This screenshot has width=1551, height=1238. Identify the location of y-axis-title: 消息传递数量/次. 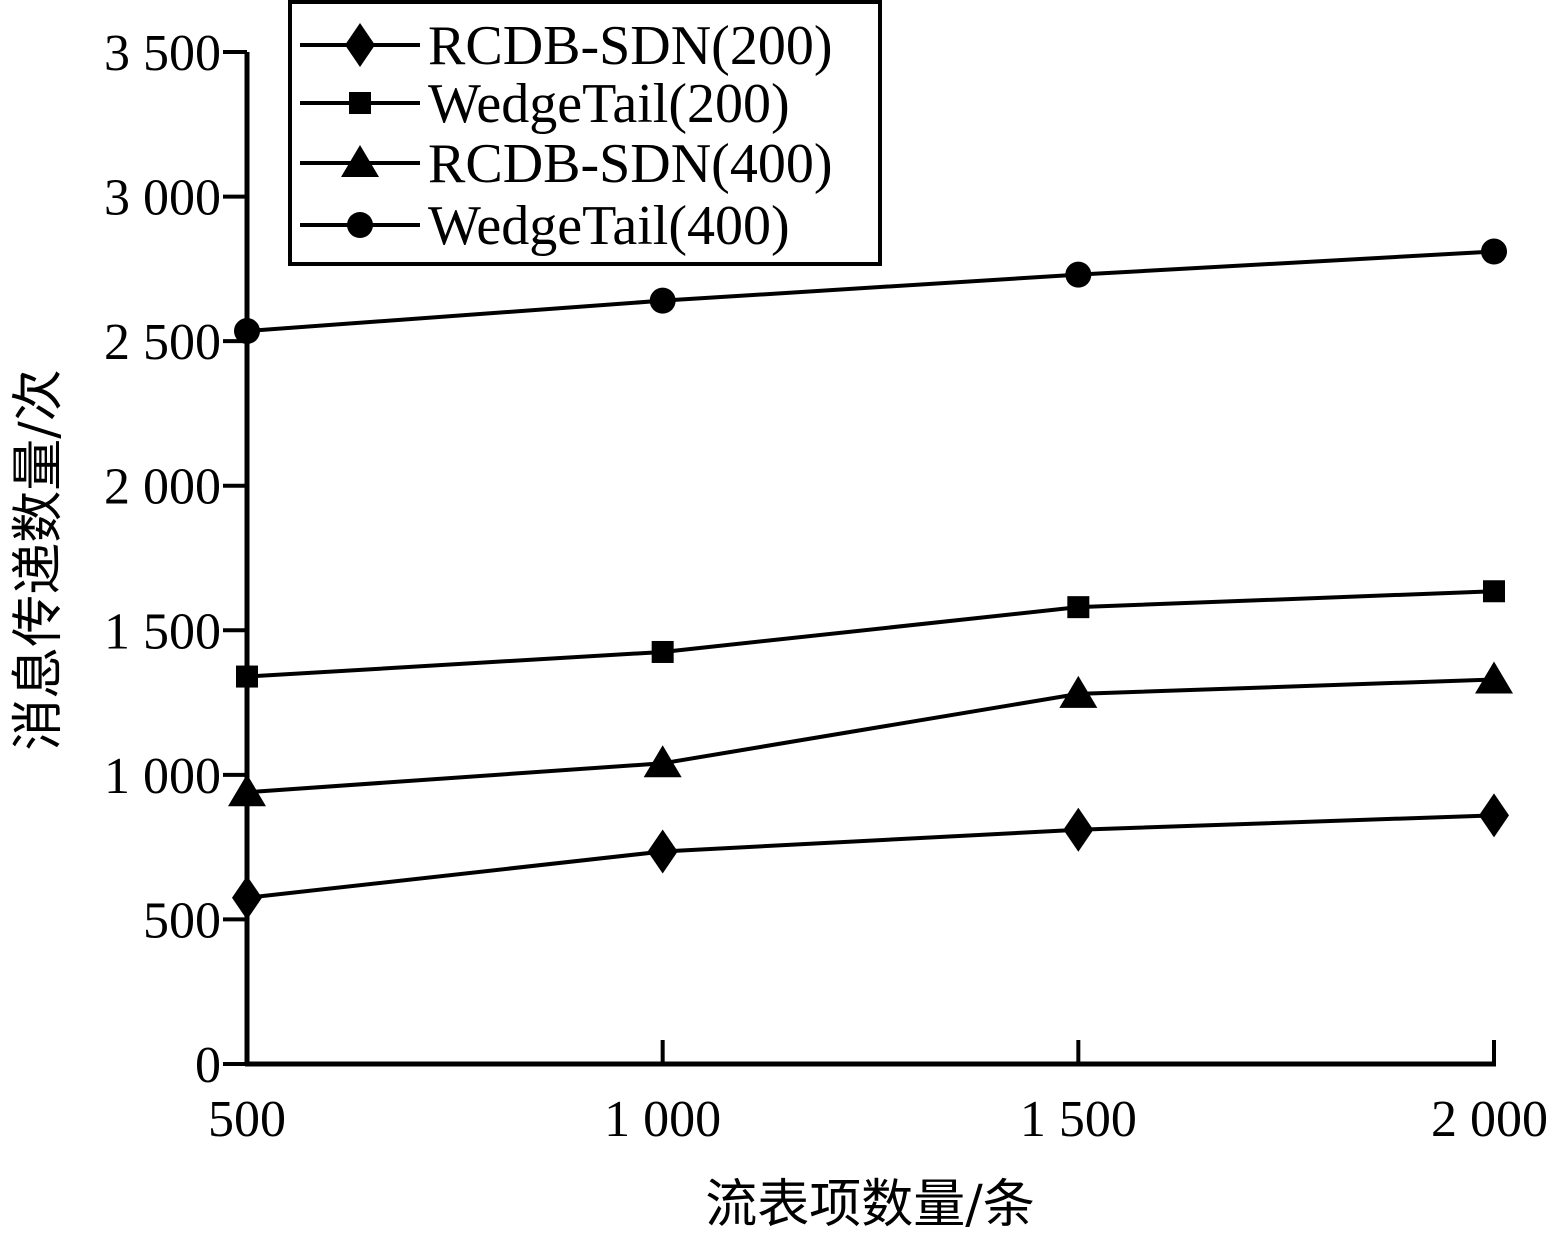
(39, 560).